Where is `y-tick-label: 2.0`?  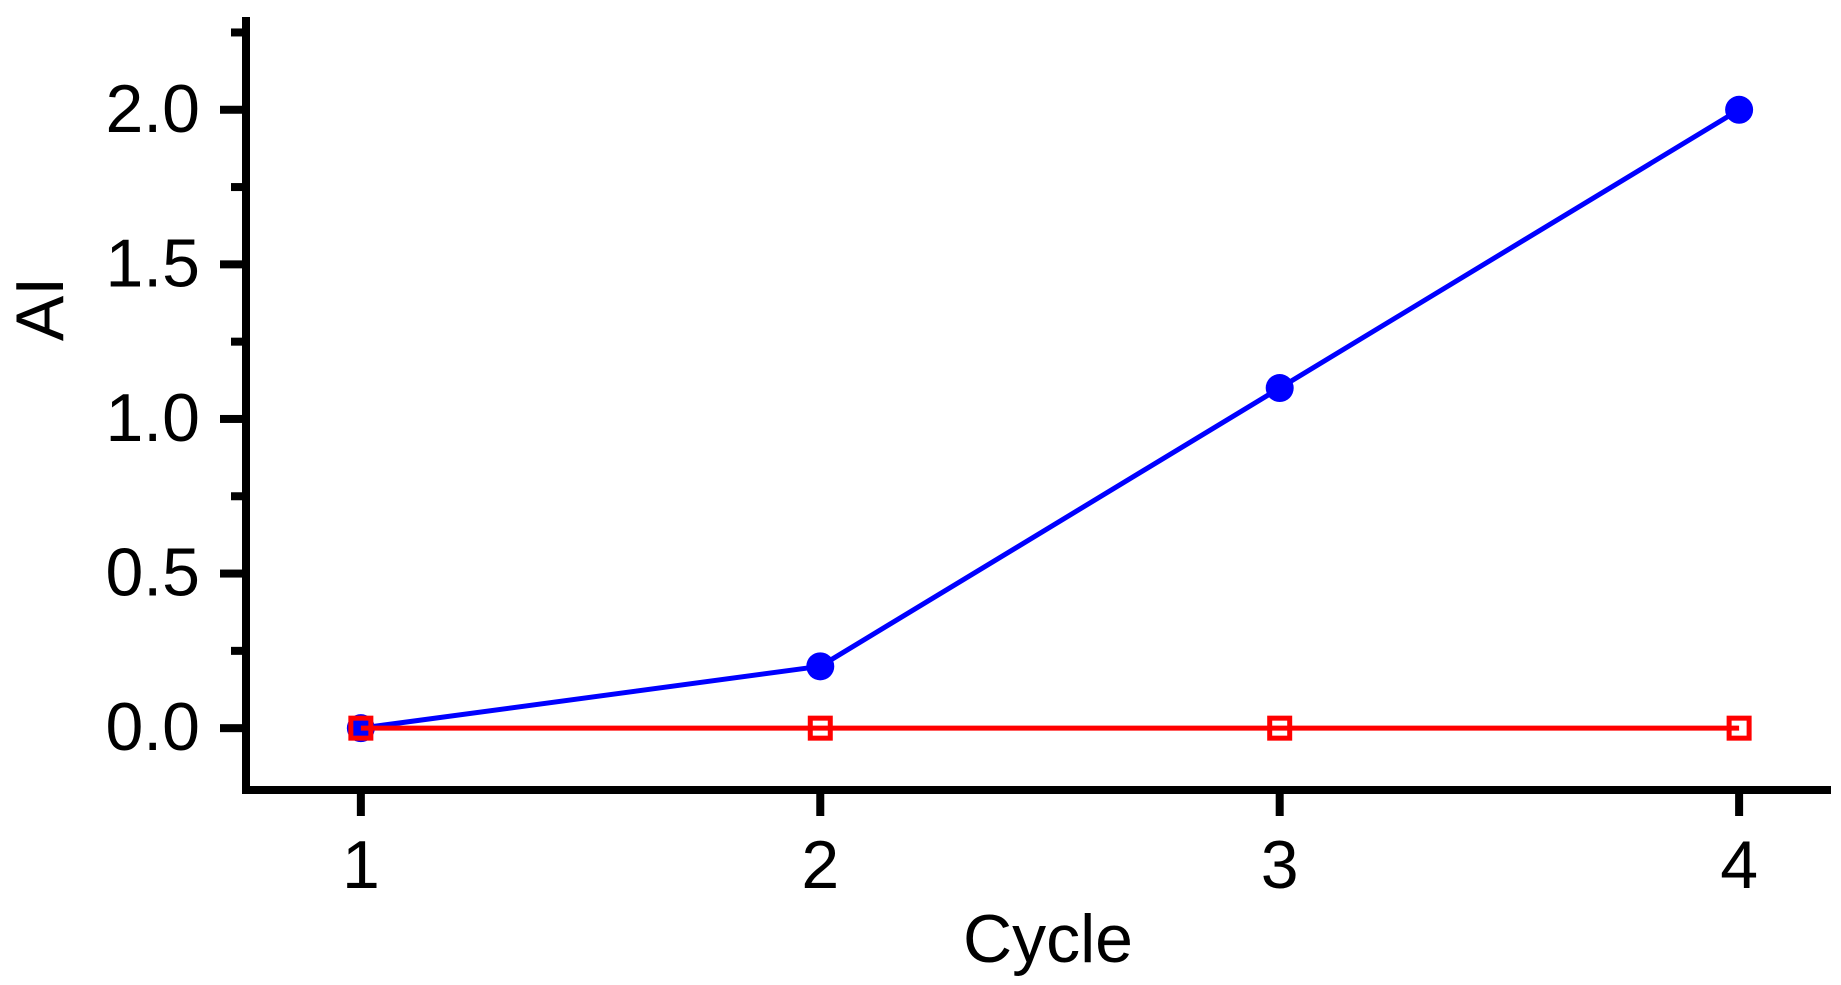
y-tick-label: 2.0 is located at coordinates (152, 109).